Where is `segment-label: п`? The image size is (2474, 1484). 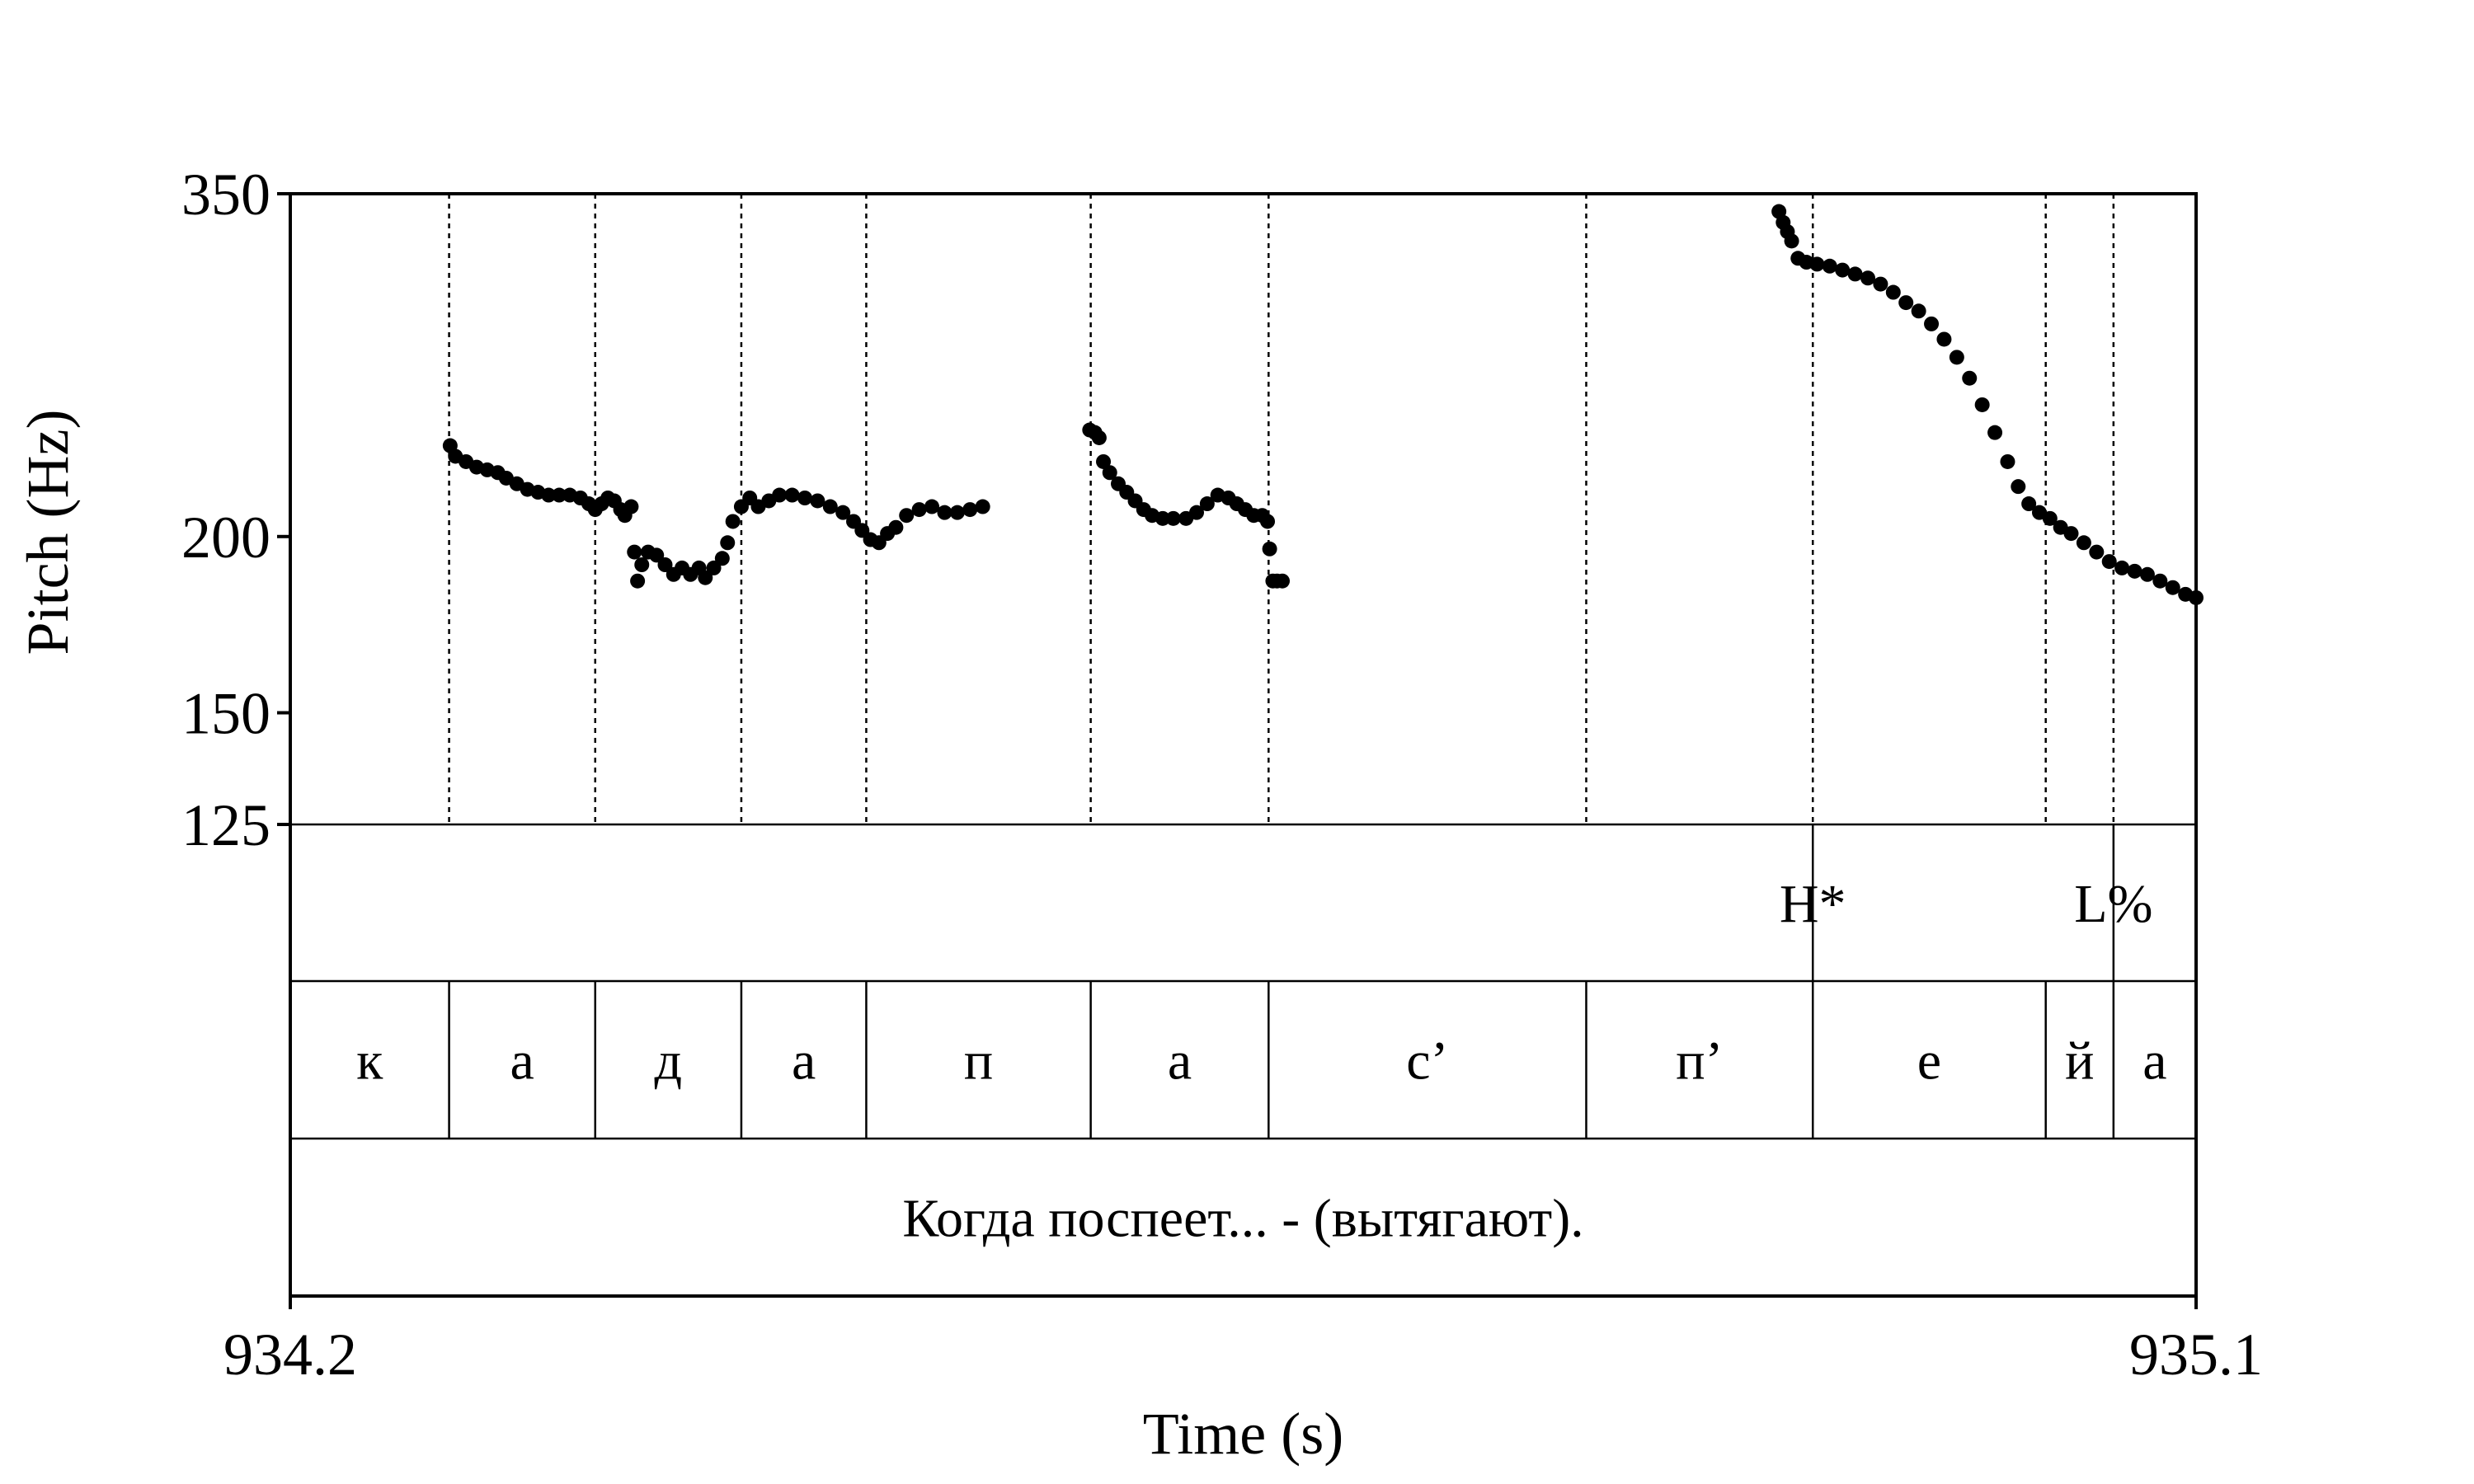 segment-label: п is located at coordinates (978, 1061).